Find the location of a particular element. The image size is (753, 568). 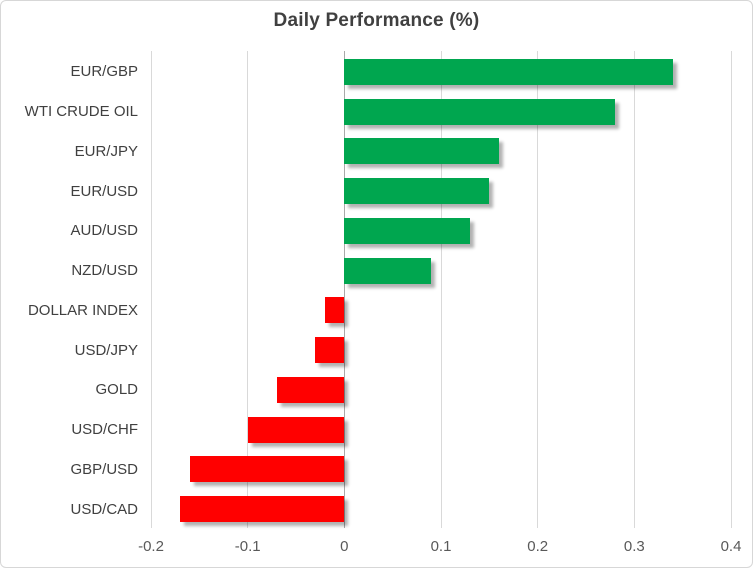

category-label: EUR/JPY is located at coordinates (106, 151).